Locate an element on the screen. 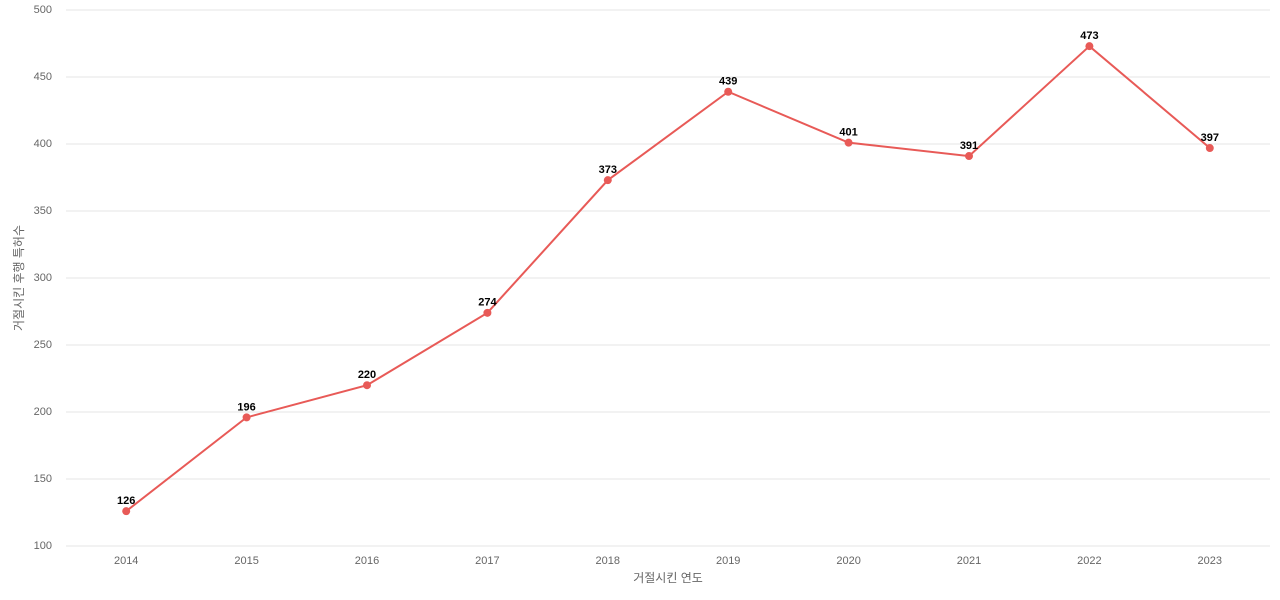  x-tick-label: 2022 is located at coordinates (1089, 561).